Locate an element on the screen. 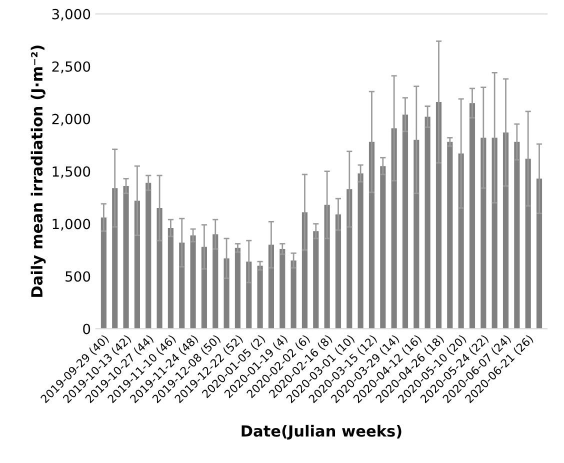 This screenshot has width=564, height=463. y-tick-label: 1,000 is located at coordinates (71, 224).